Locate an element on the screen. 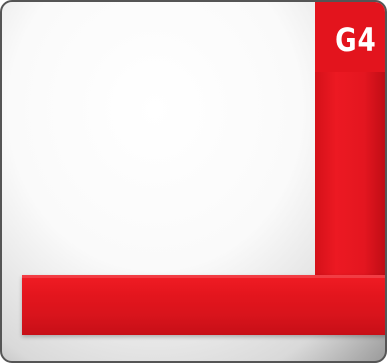 The height and width of the screenshot is (363, 387). corner-badge: G4 is located at coordinates (350, 37).